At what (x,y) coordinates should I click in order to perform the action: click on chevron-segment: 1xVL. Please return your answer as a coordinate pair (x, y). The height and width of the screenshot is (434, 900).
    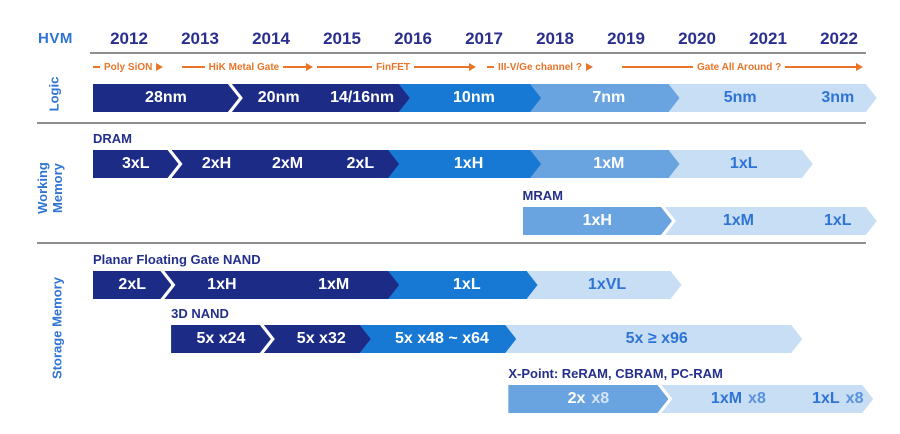
    Looking at the image, I should click on (604, 285).